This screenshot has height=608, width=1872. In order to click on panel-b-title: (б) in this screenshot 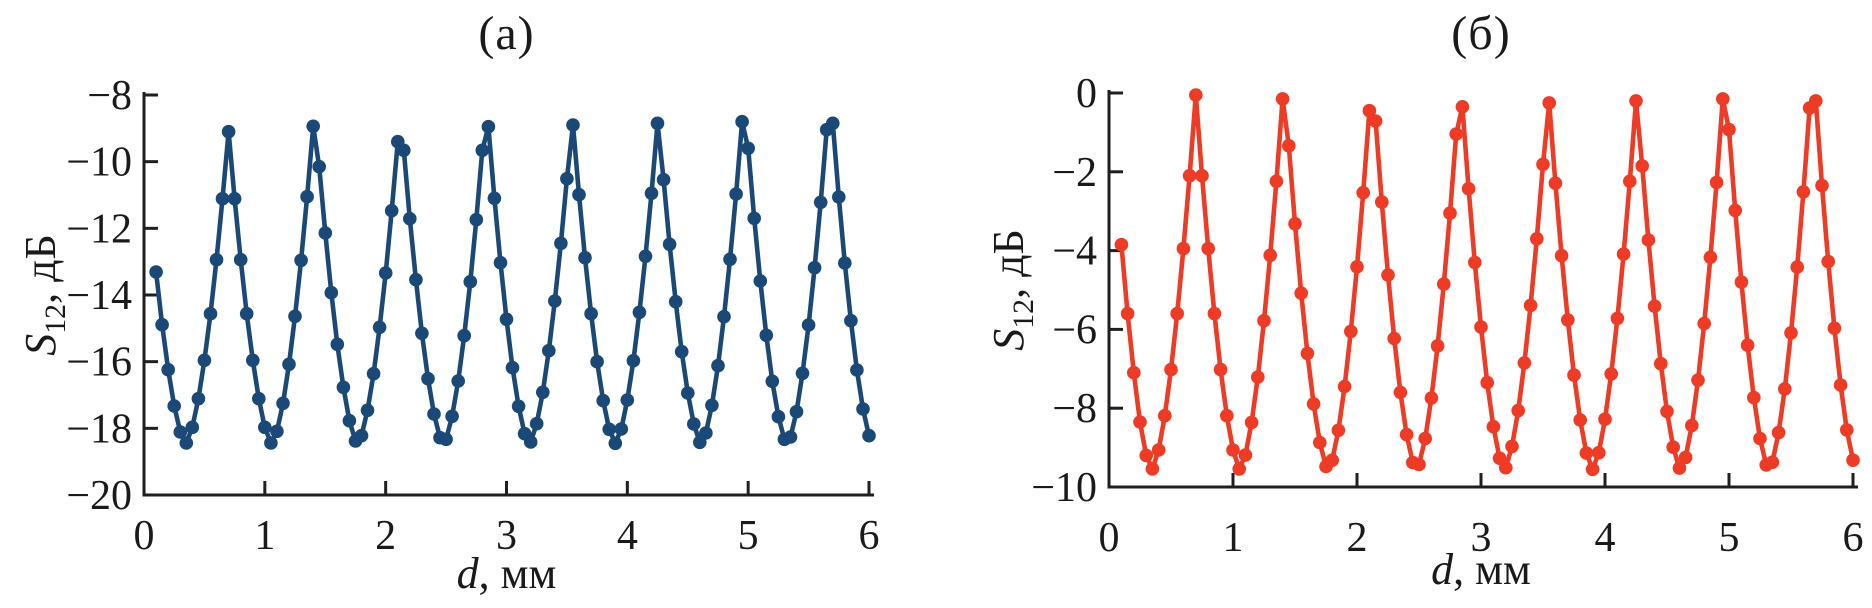, I will do `click(1481, 33)`.